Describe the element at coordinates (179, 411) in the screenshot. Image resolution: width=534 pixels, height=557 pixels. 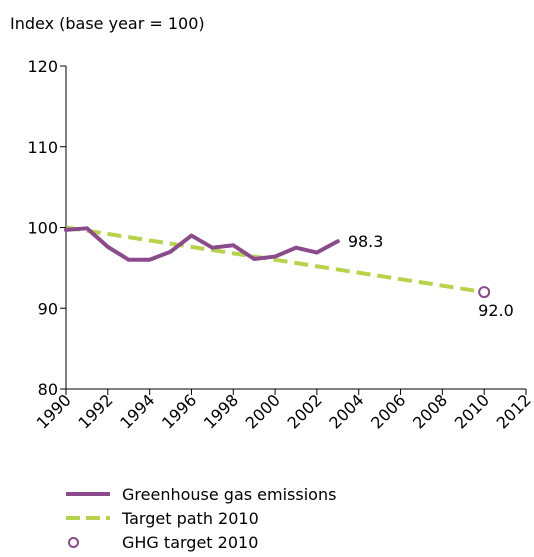
I see `x-tick-label: 1996` at that location.